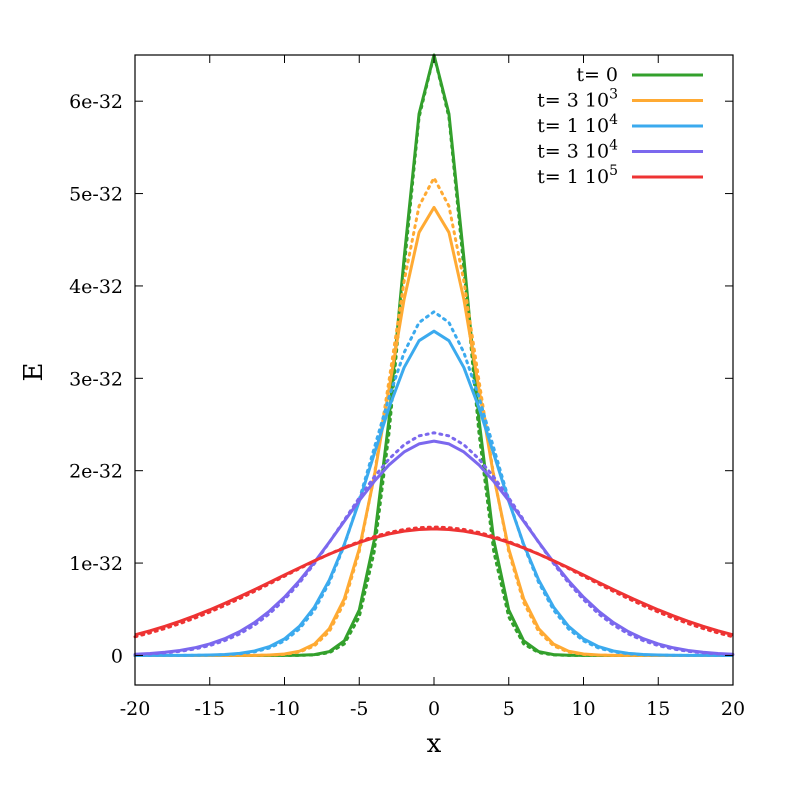 The image size is (789, 789). Describe the element at coordinates (96, 287) in the screenshot. I see `y-tick-label: 4e-32` at that location.